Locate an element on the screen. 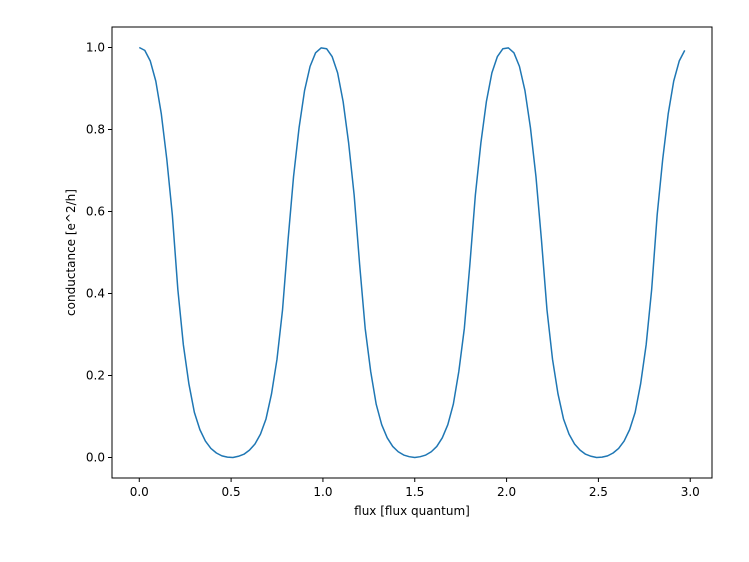  x-tick-label: 3.0 is located at coordinates (690, 492).